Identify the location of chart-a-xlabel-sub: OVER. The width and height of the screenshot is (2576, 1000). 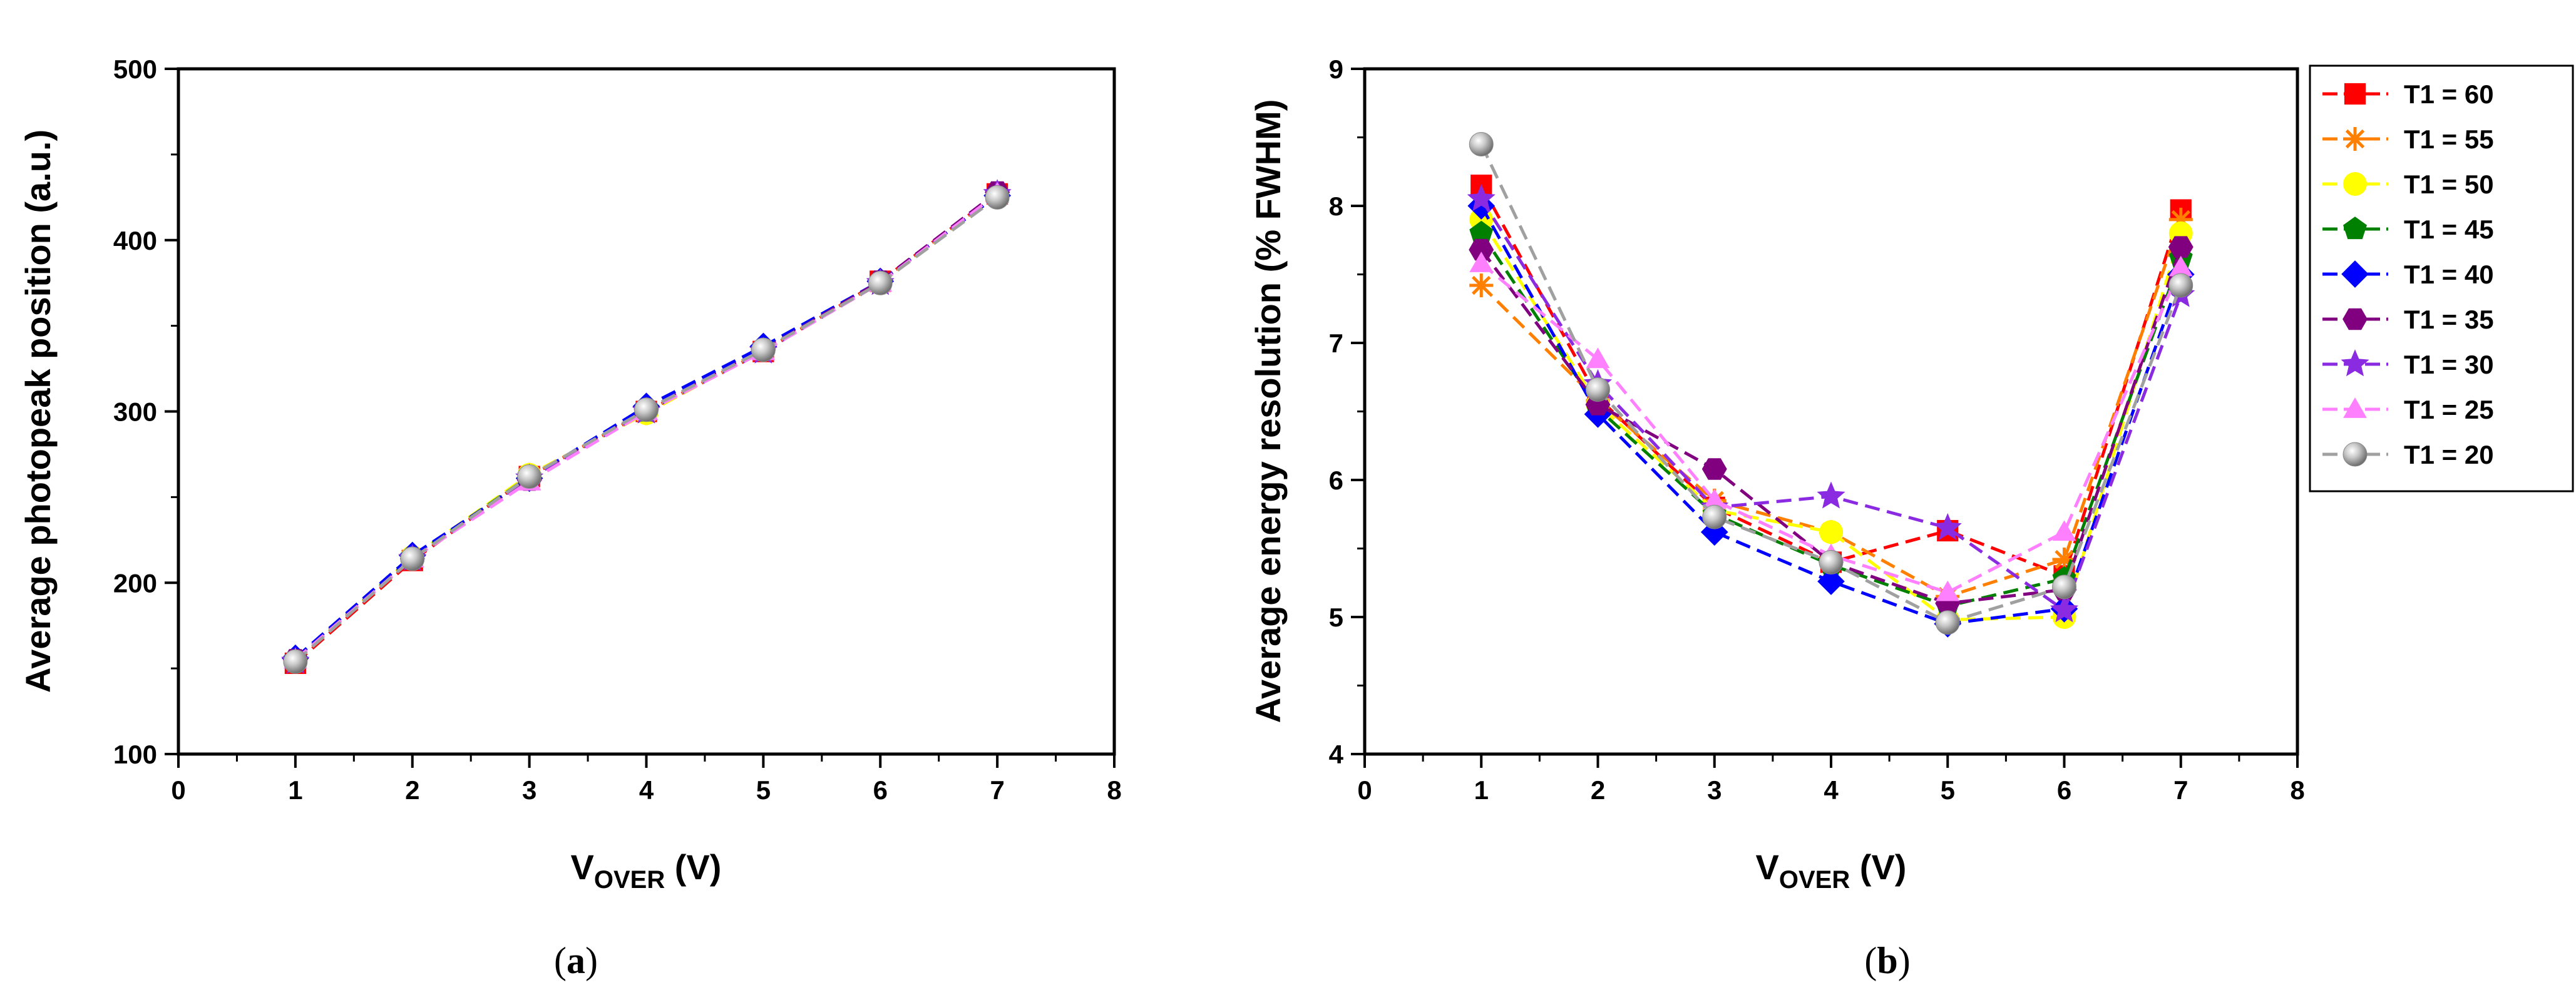
(629, 880).